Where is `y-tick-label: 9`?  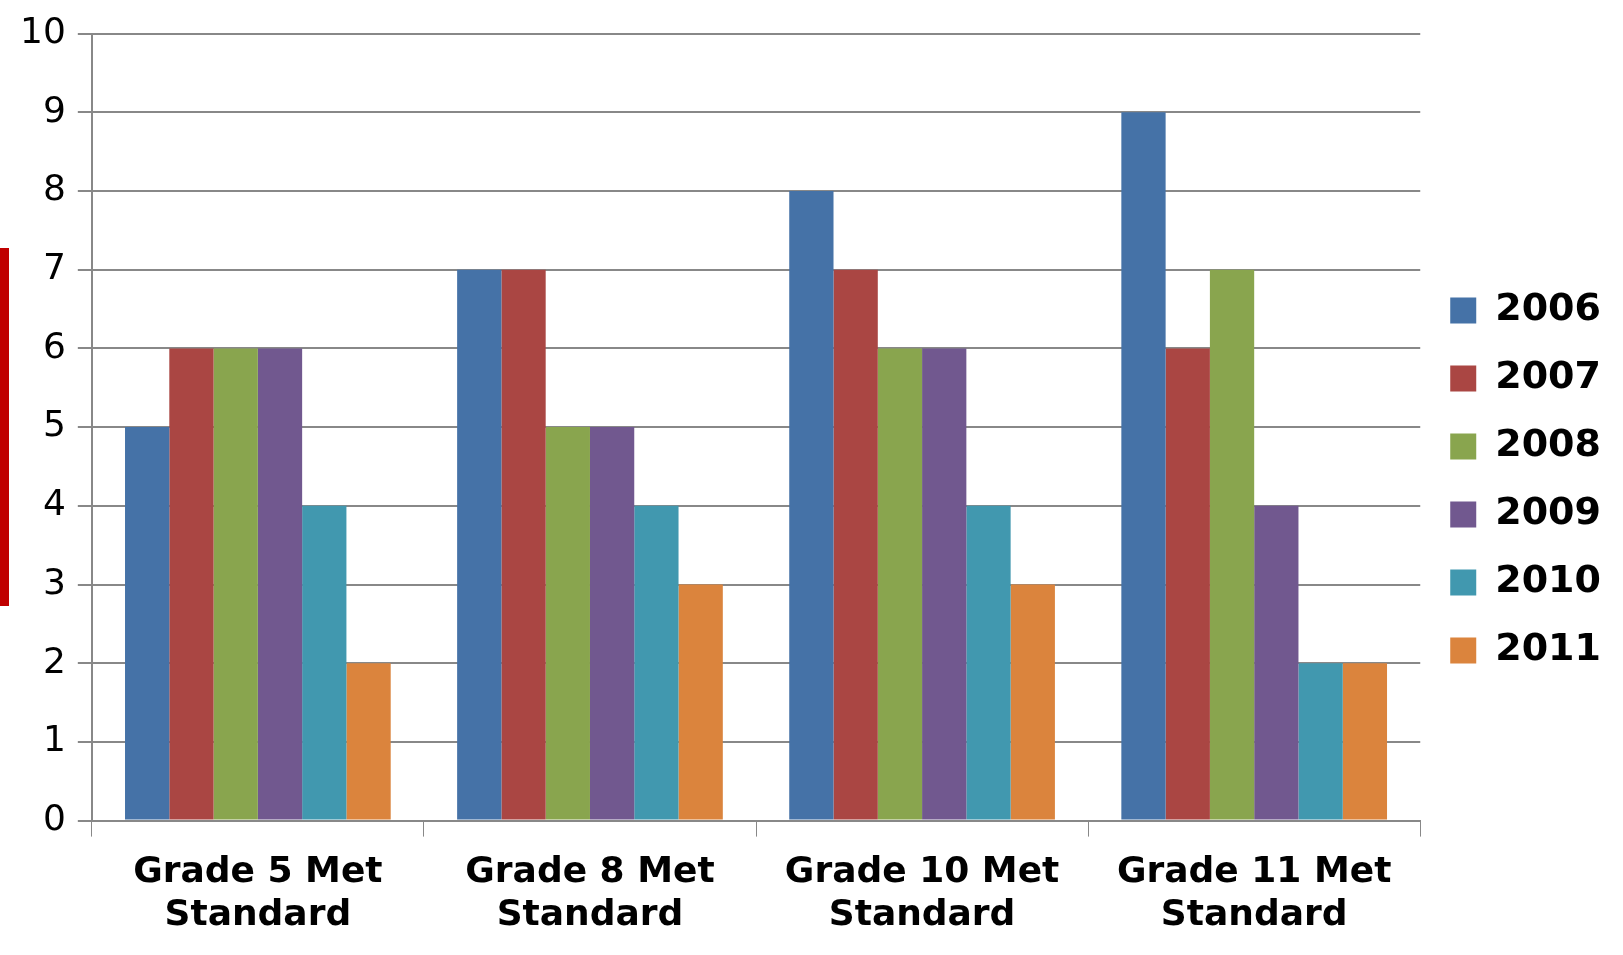
y-tick-label: 9 is located at coordinates (54, 109).